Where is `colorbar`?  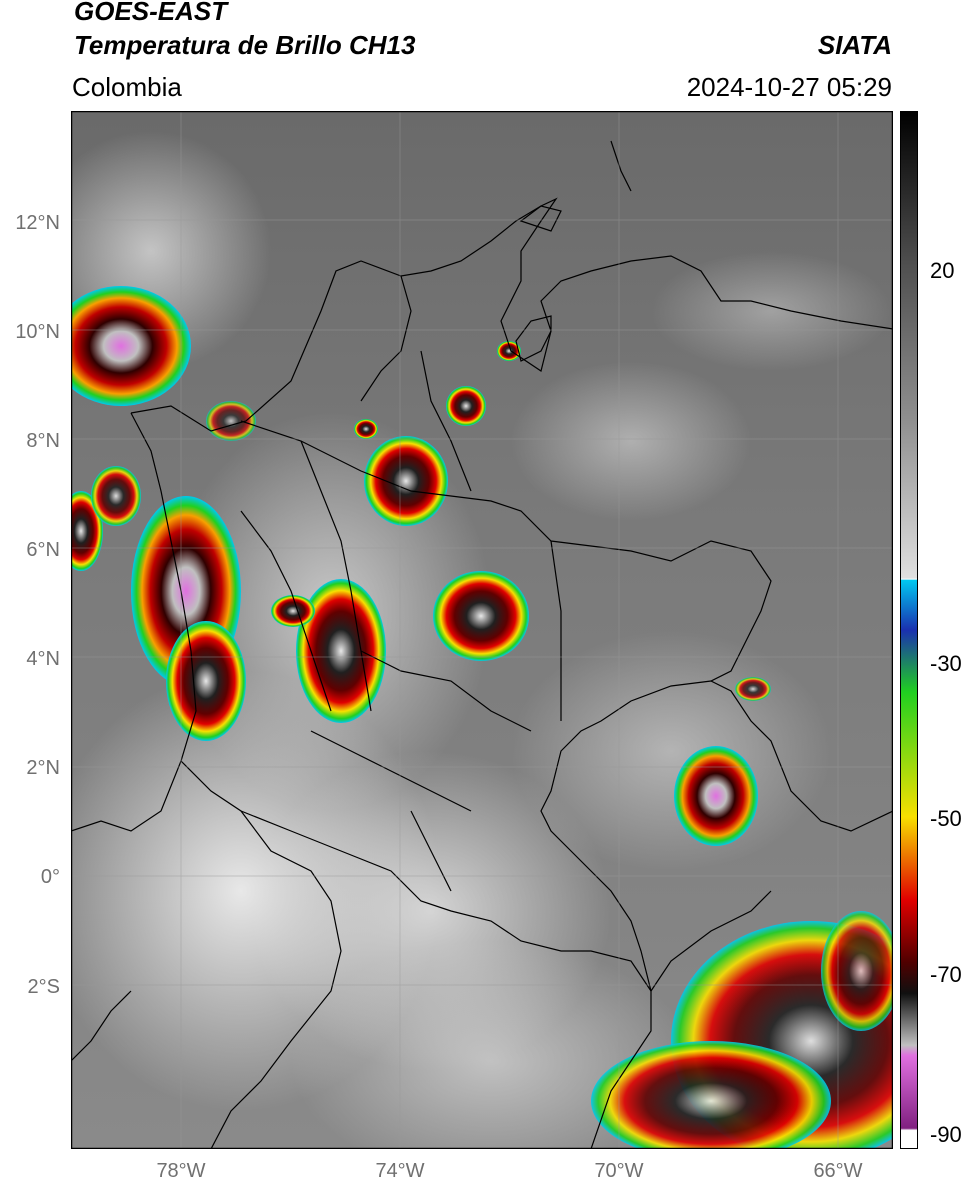
colorbar is located at coordinates (909, 630).